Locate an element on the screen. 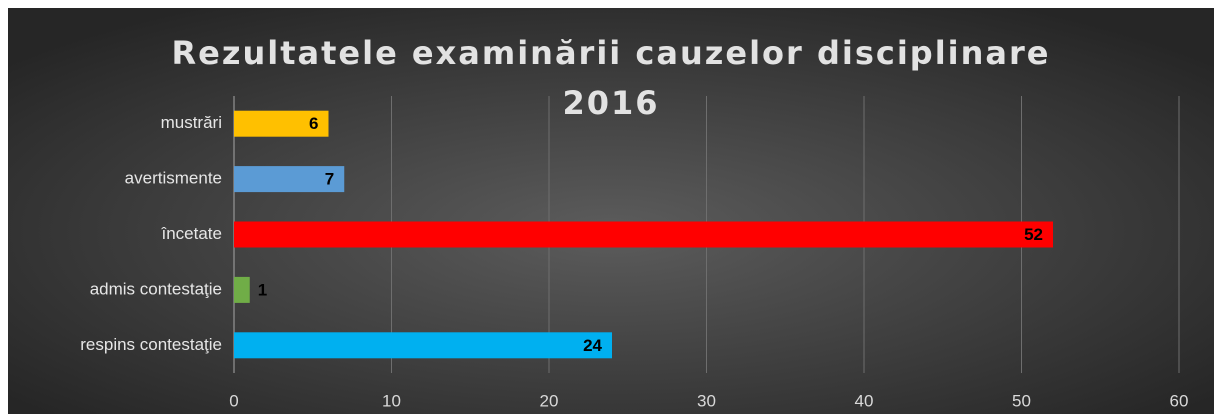 The width and height of the screenshot is (1222, 414). y-tick-label: admis contestaţie is located at coordinates (156, 288).